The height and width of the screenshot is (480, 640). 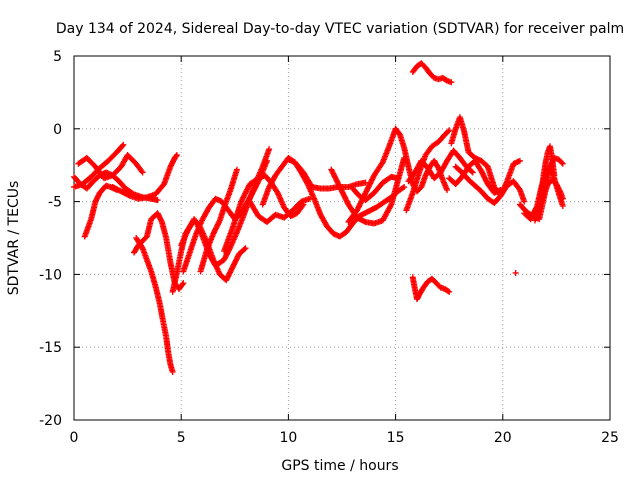 What do you see at coordinates (218, 220) in the screenshot?
I see `series-c3` at bounding box center [218, 220].